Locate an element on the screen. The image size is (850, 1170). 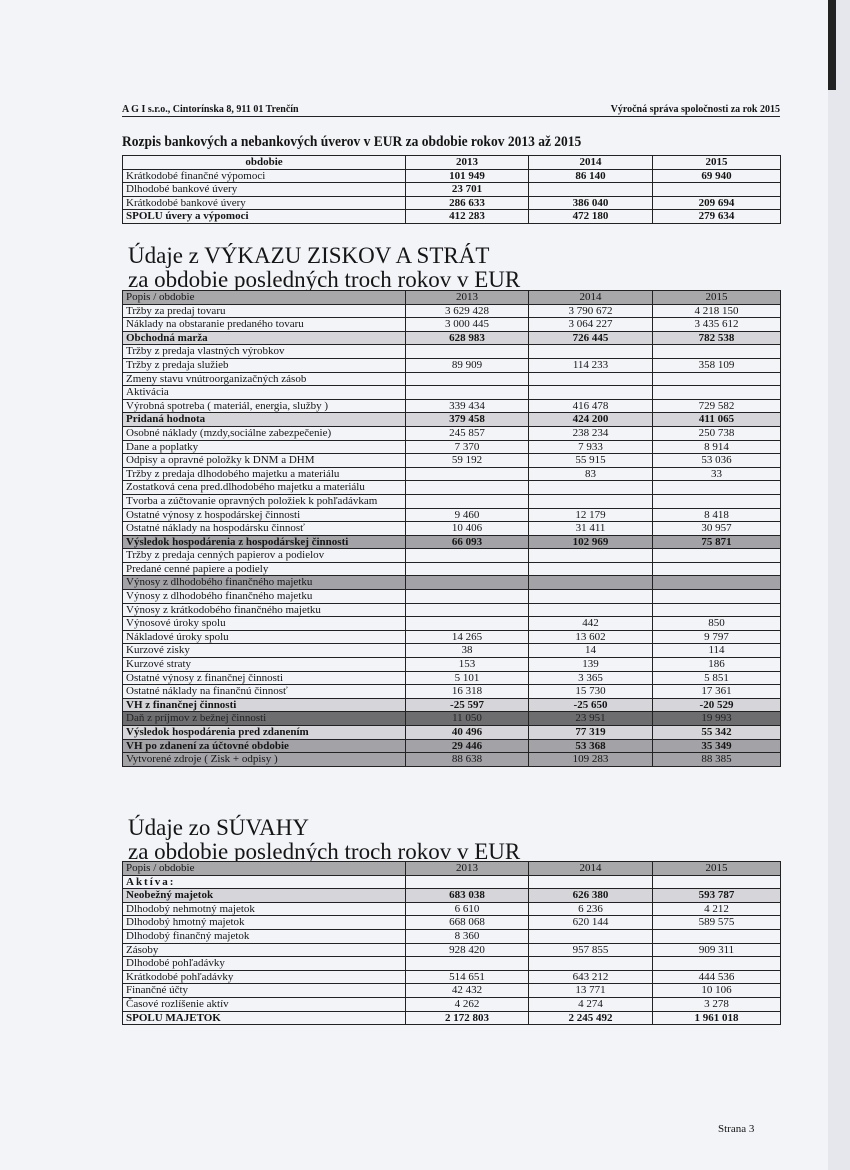
value-cell: 683 038 is located at coordinates (467, 895).